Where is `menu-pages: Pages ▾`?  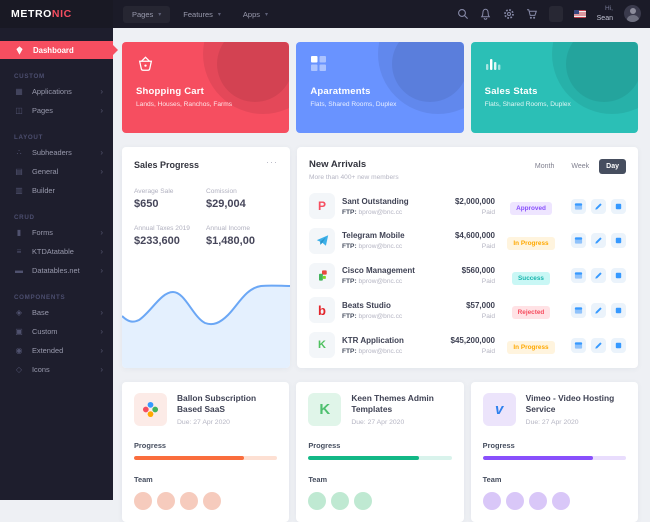 menu-pages: Pages ▾ is located at coordinates (147, 14).